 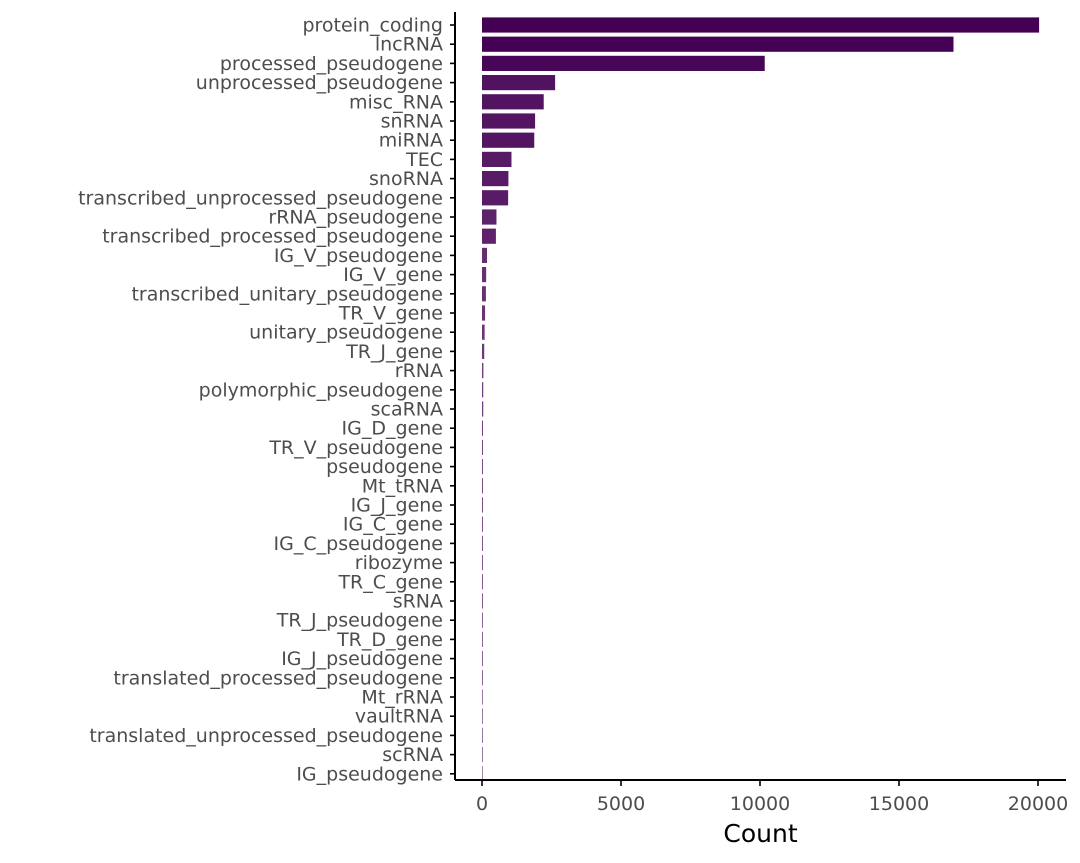 I want to click on bar-Mt_rRNA, so click(x=482, y=697).